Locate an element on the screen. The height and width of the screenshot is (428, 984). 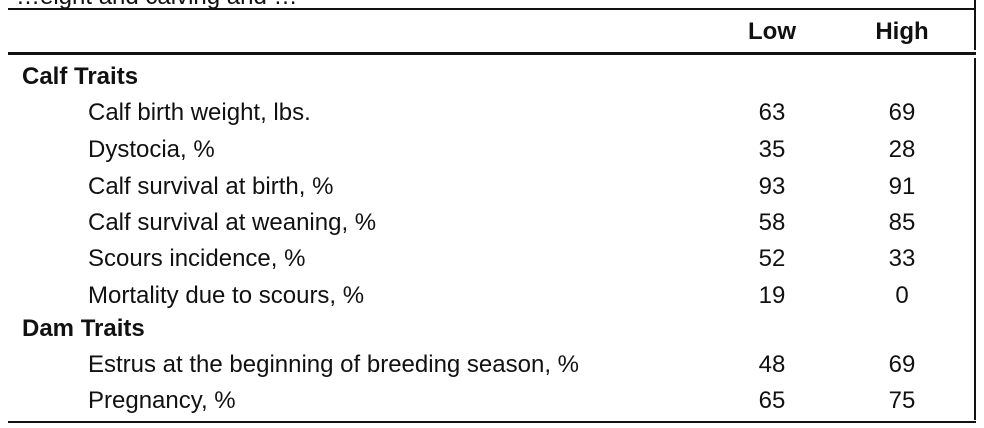
section-title: Calf Traits is located at coordinates (80, 76).